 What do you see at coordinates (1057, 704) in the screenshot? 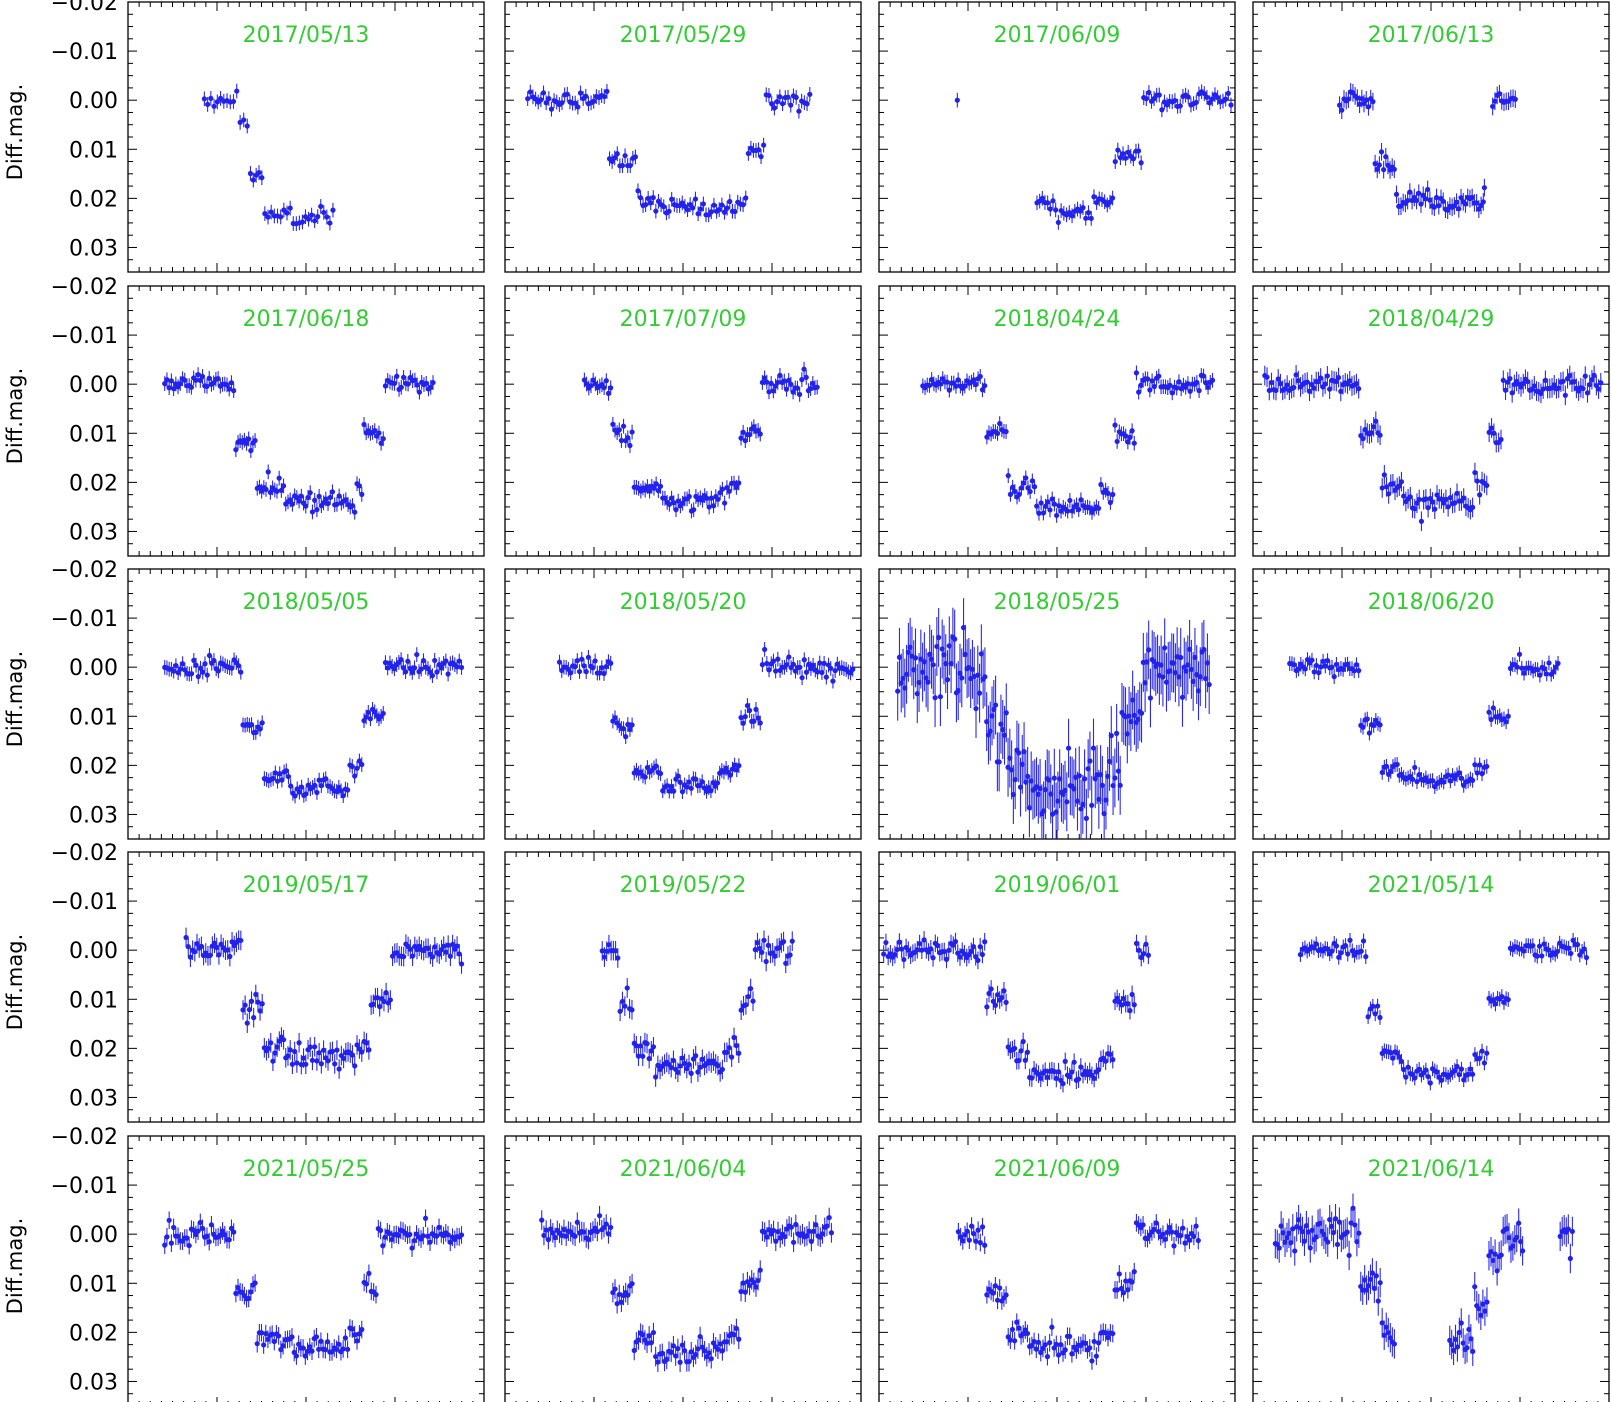
I see `panel-2018-05-25: 2018/05/25` at bounding box center [1057, 704].